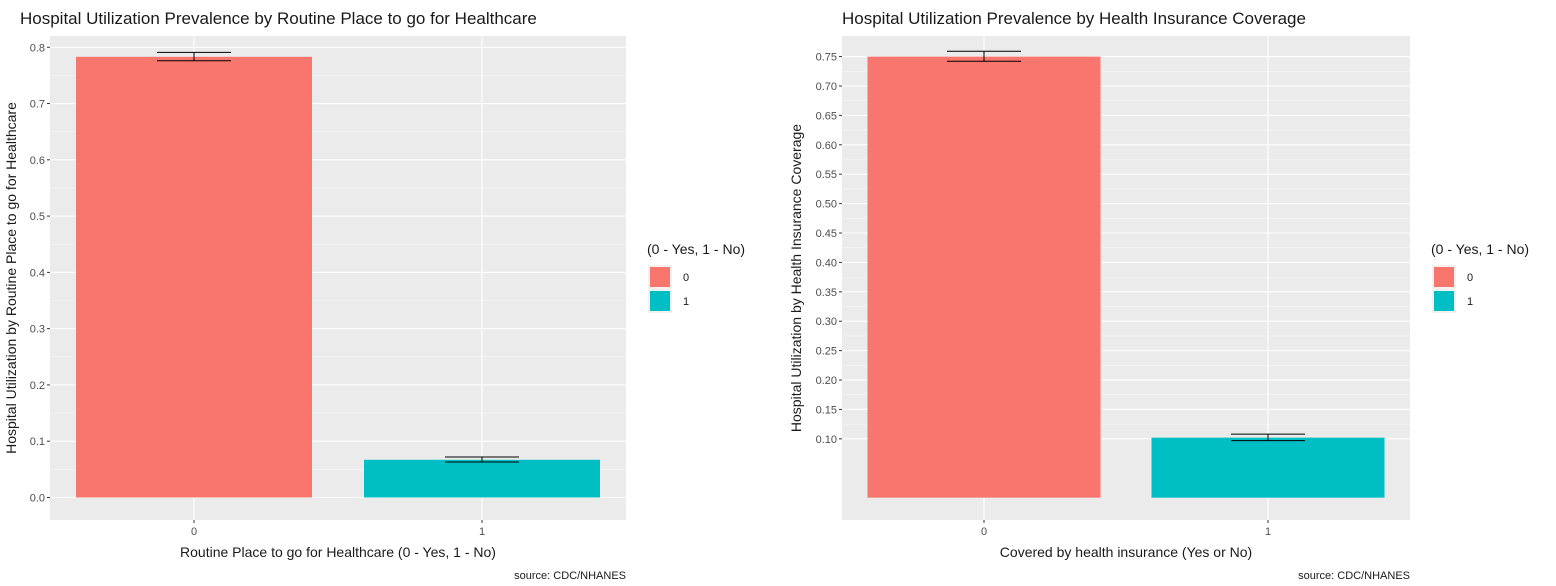  Describe the element at coordinates (826, 440) in the screenshot. I see `y-tick-label: 0.10` at that location.